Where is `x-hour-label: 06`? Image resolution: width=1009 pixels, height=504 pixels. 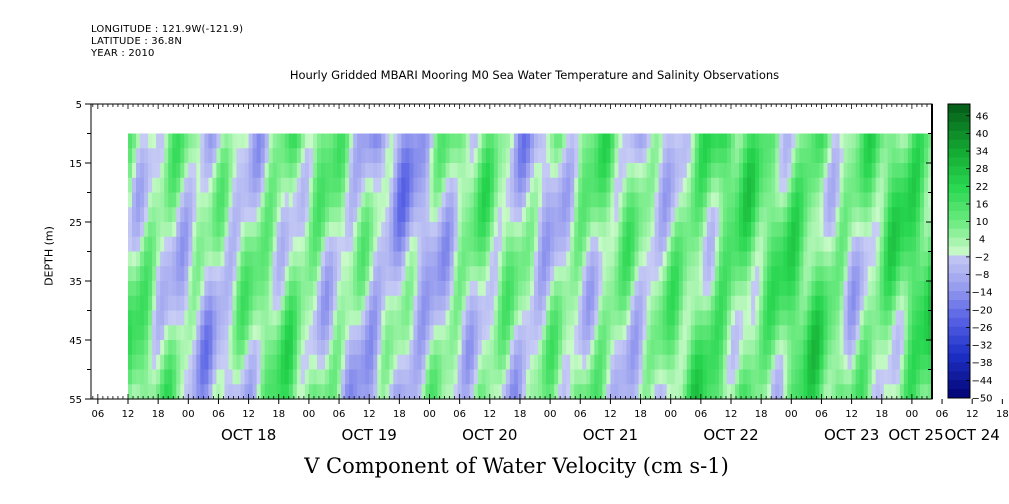
x-hour-label: 06 is located at coordinates (218, 414).